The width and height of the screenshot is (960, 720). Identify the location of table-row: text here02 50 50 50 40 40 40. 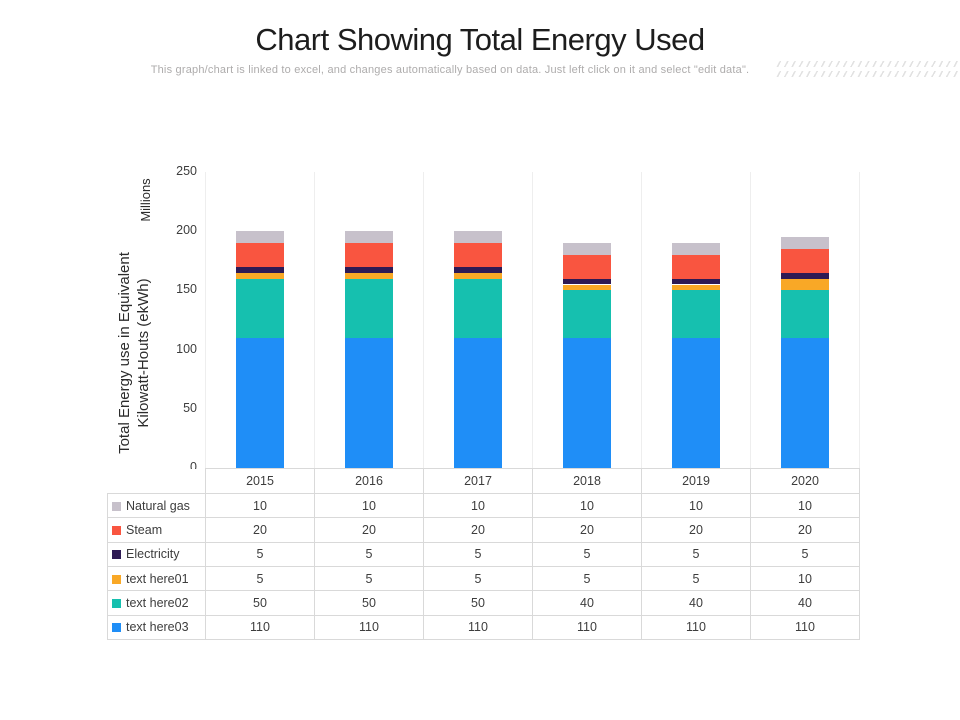
(483, 603).